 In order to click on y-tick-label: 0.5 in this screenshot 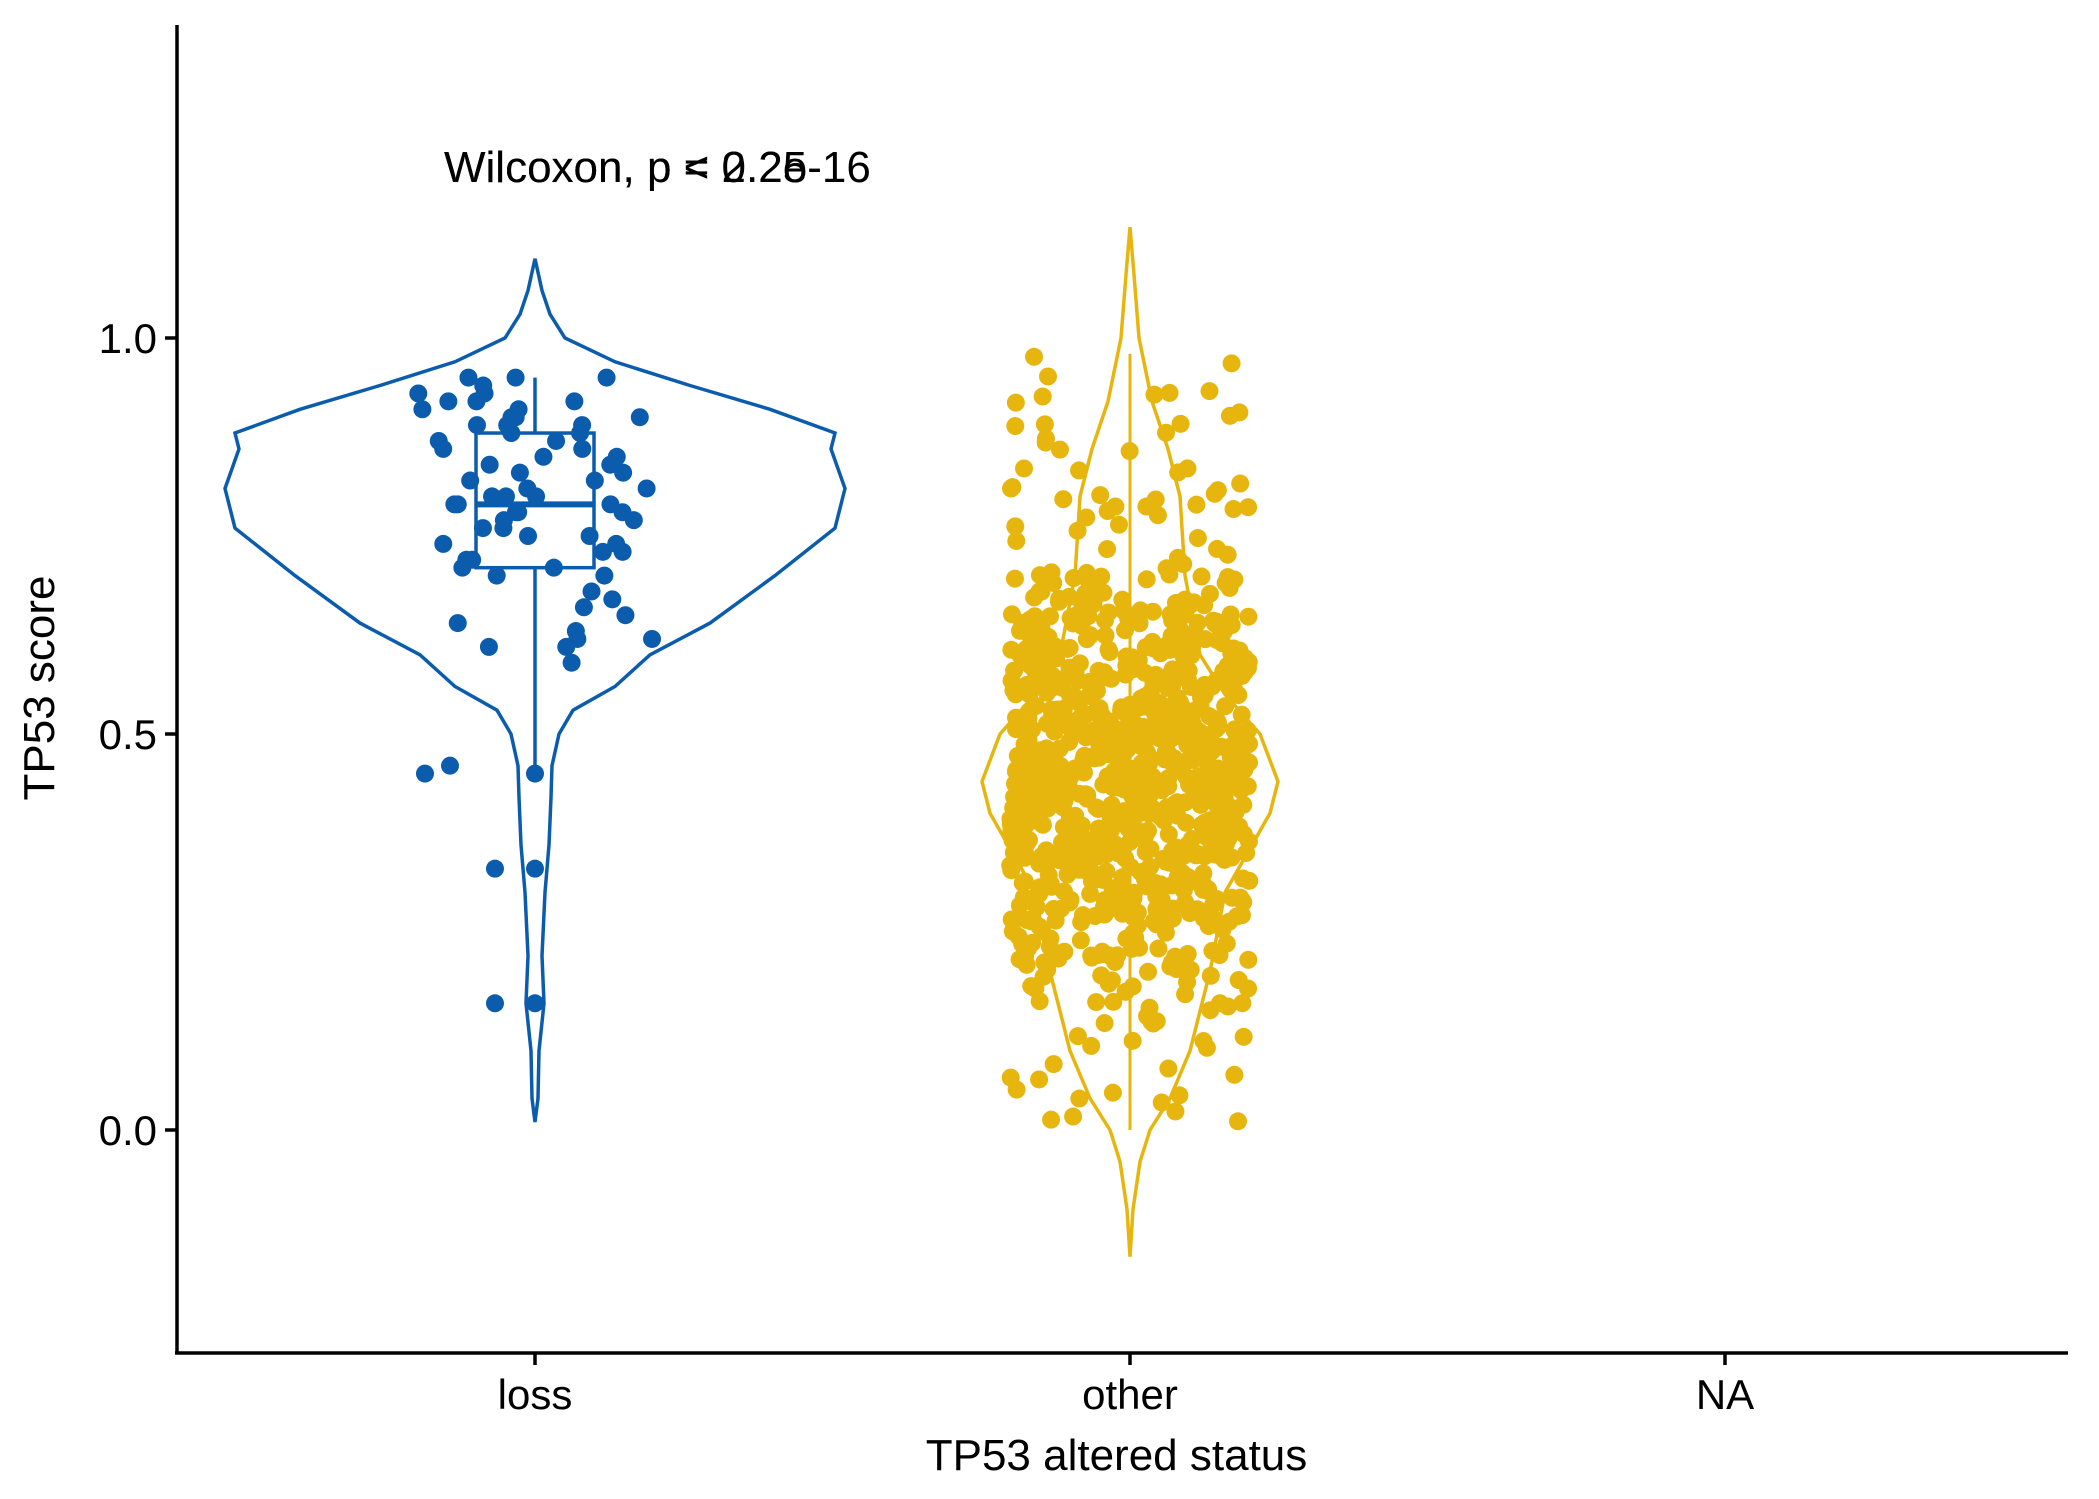, I will do `click(128, 734)`.